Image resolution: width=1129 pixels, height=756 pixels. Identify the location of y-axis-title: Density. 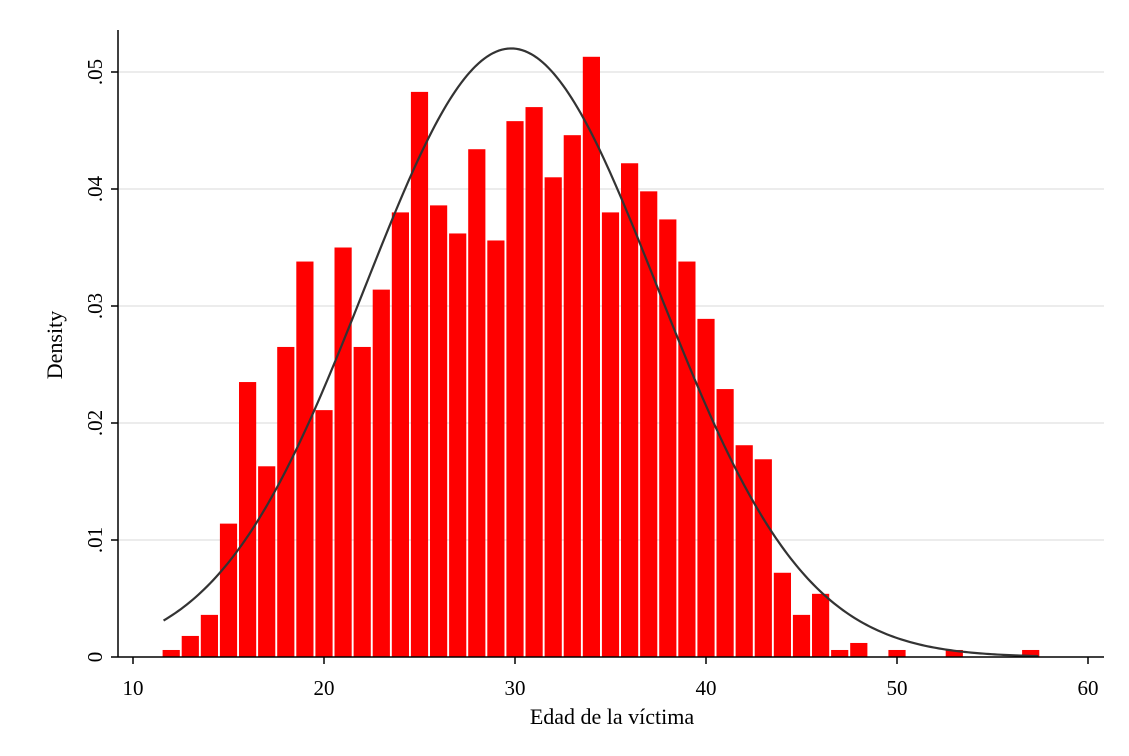
(54, 345).